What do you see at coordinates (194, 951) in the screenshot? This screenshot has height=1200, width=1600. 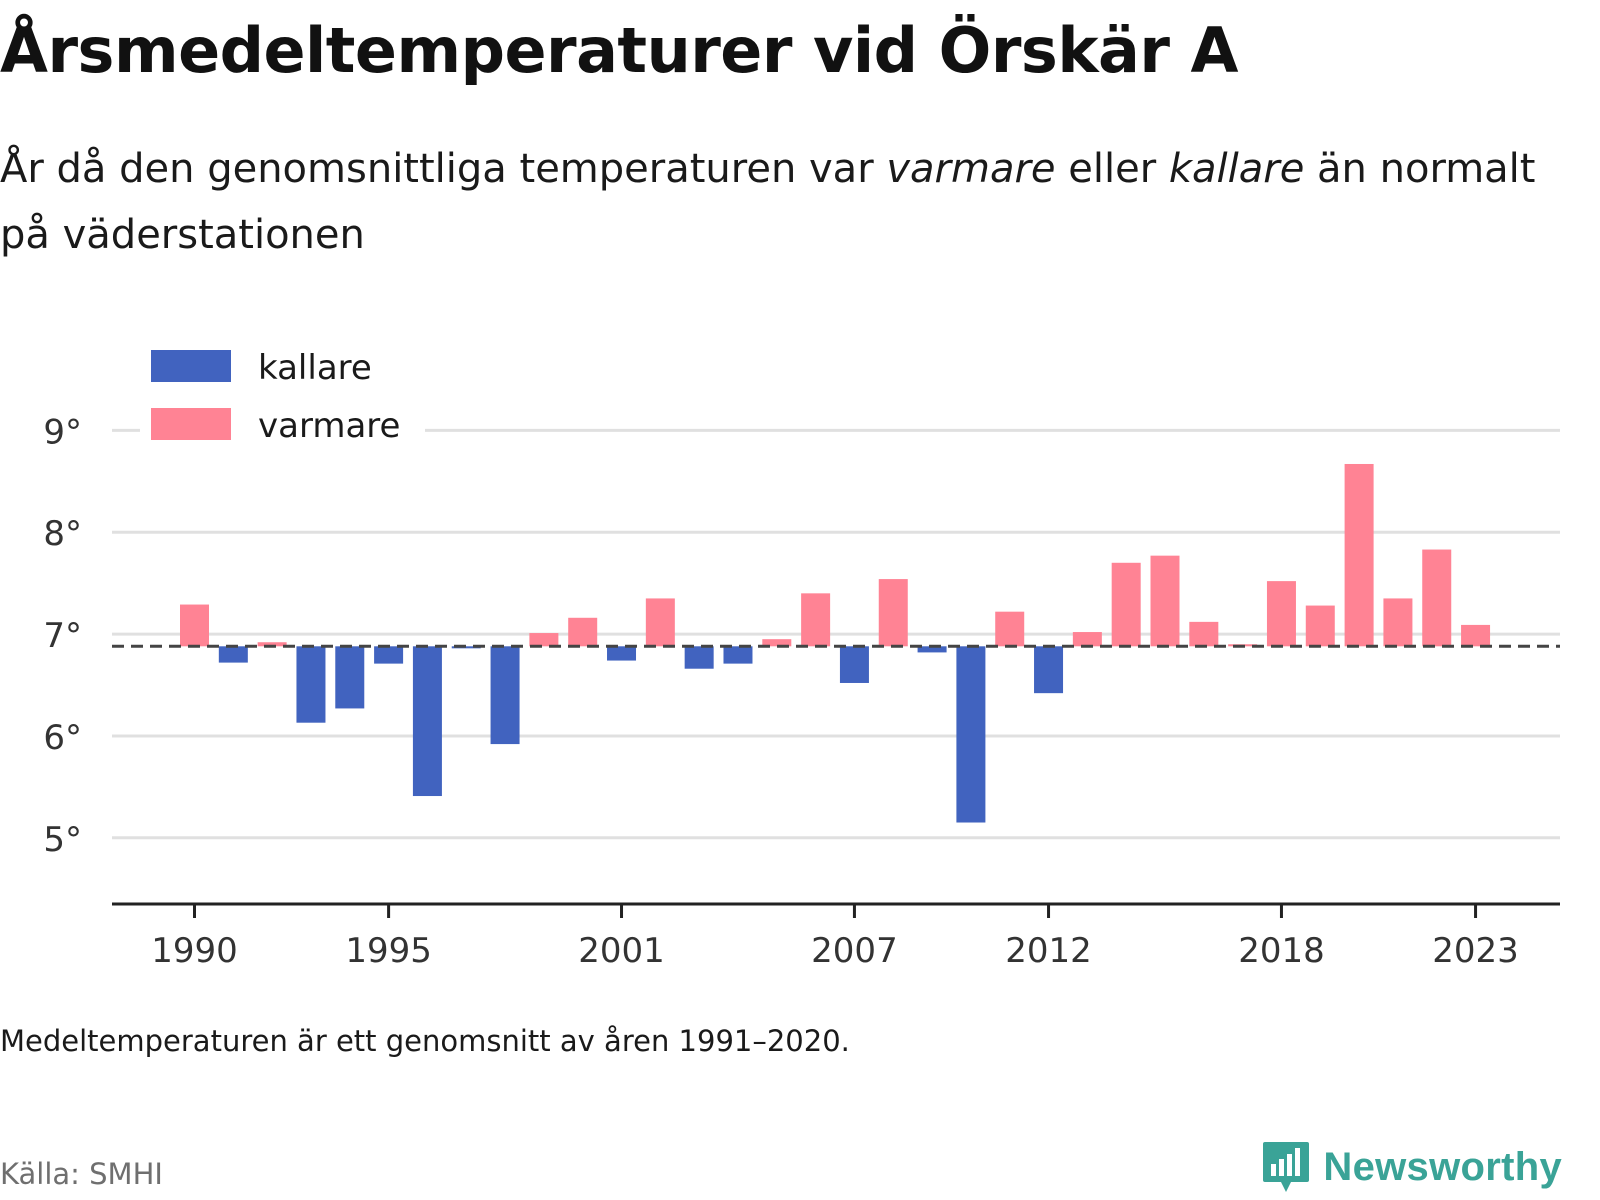 I see `x-tick-label: 1990` at bounding box center [194, 951].